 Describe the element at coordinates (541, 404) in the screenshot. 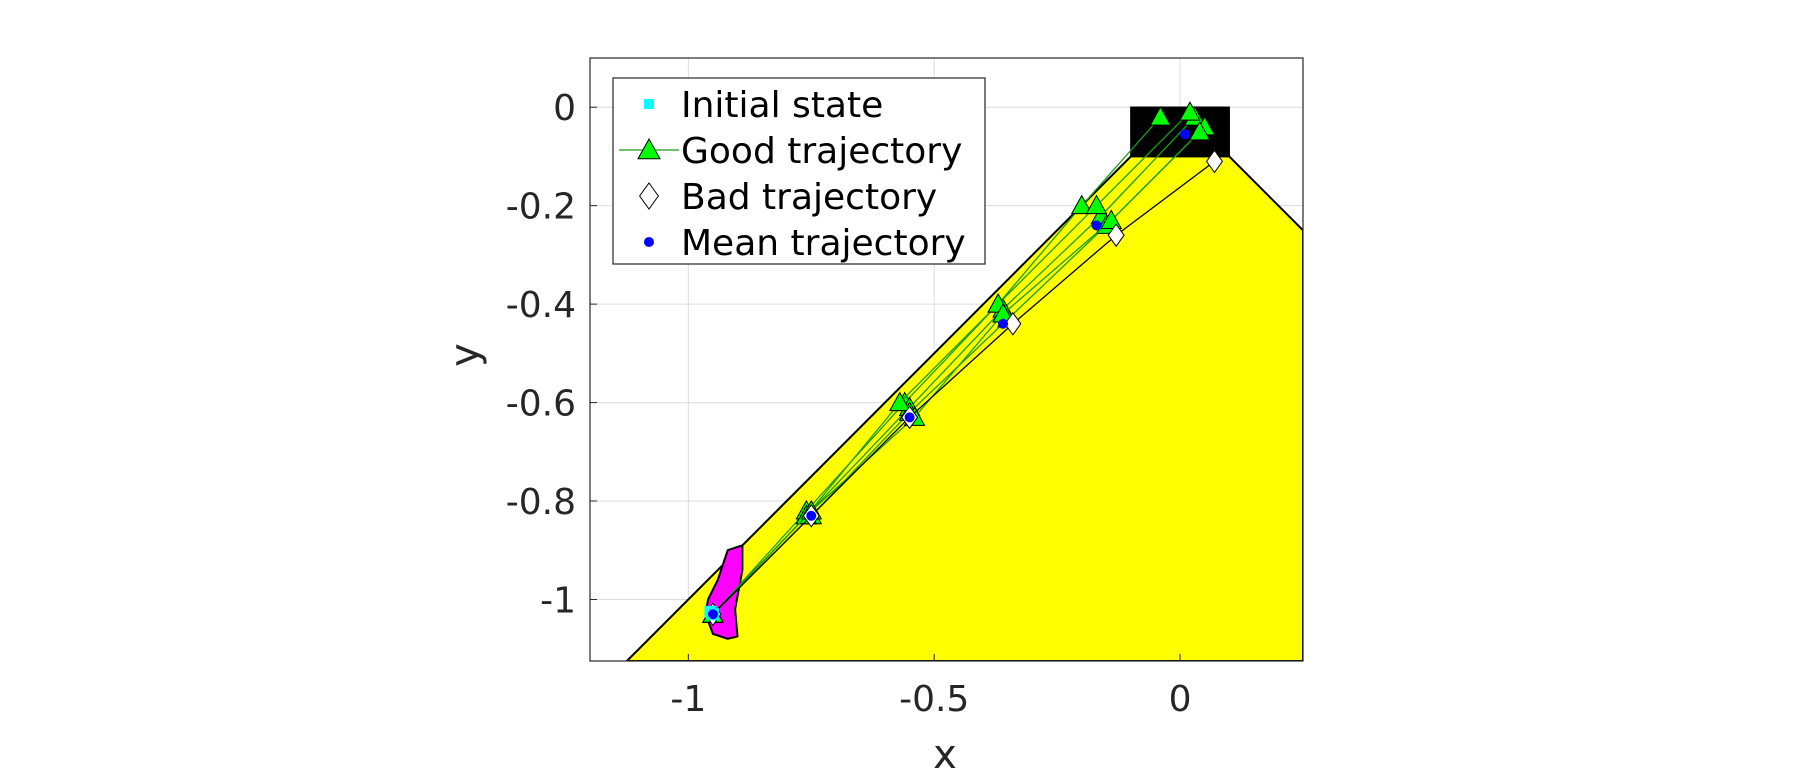

I see `y-tick-label: -0.6` at that location.